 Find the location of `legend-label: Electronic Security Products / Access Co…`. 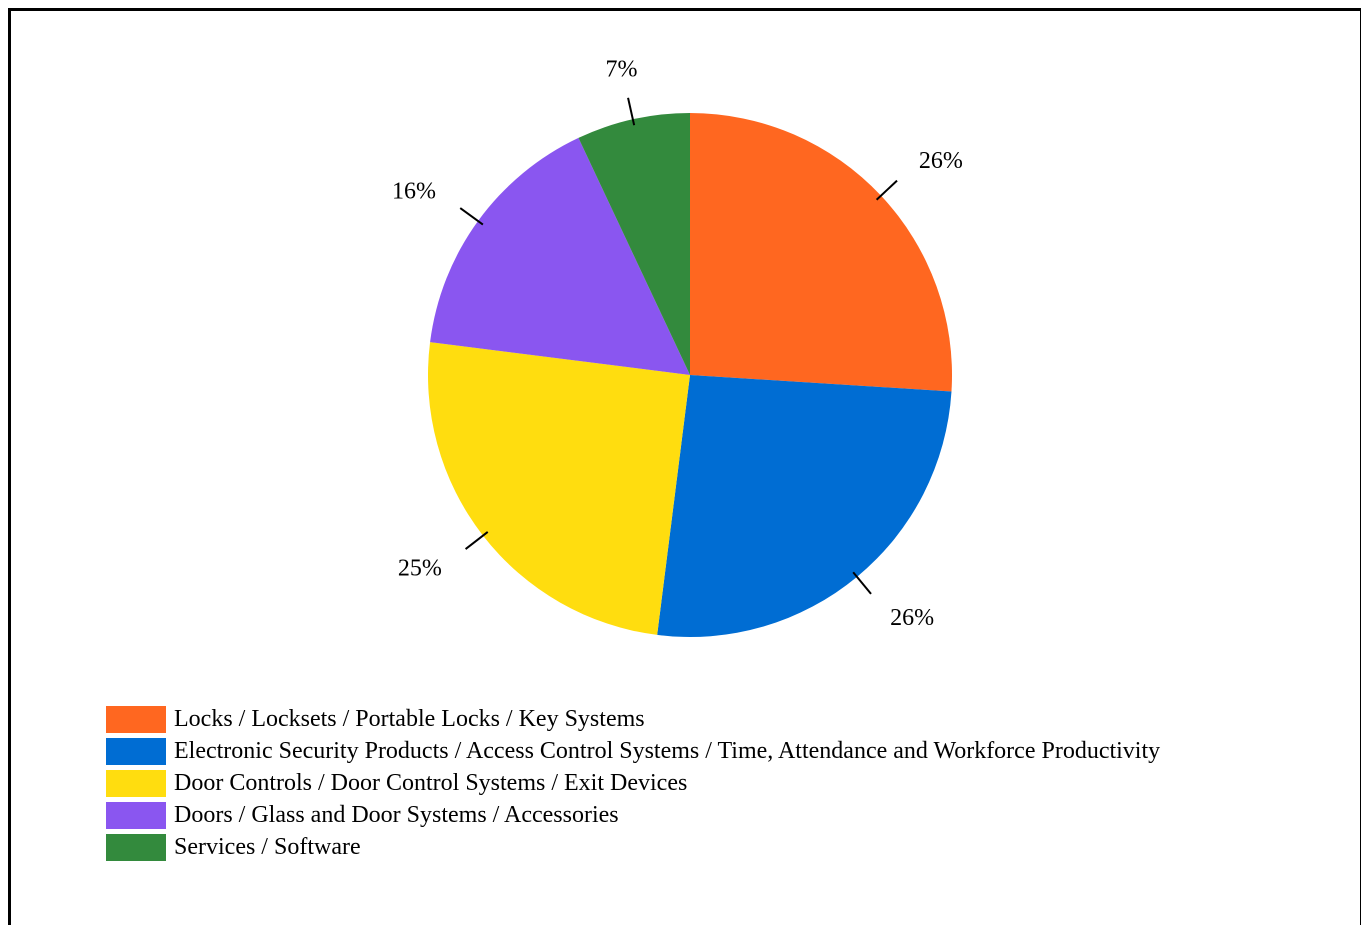

legend-label: Electronic Security Products / Access Co… is located at coordinates (667, 750).